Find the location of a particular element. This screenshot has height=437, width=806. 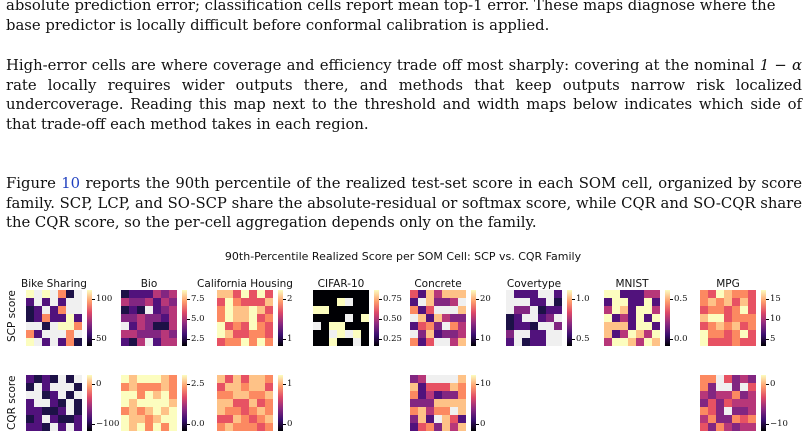

figure-ref-link: 10 is located at coordinates (71, 183).